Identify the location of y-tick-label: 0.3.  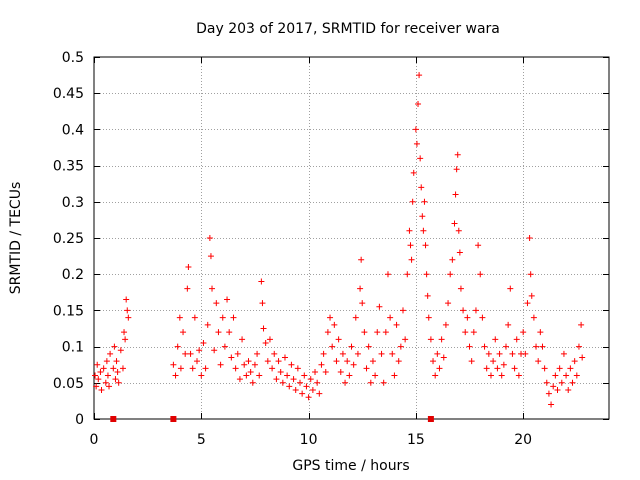
(73, 203).